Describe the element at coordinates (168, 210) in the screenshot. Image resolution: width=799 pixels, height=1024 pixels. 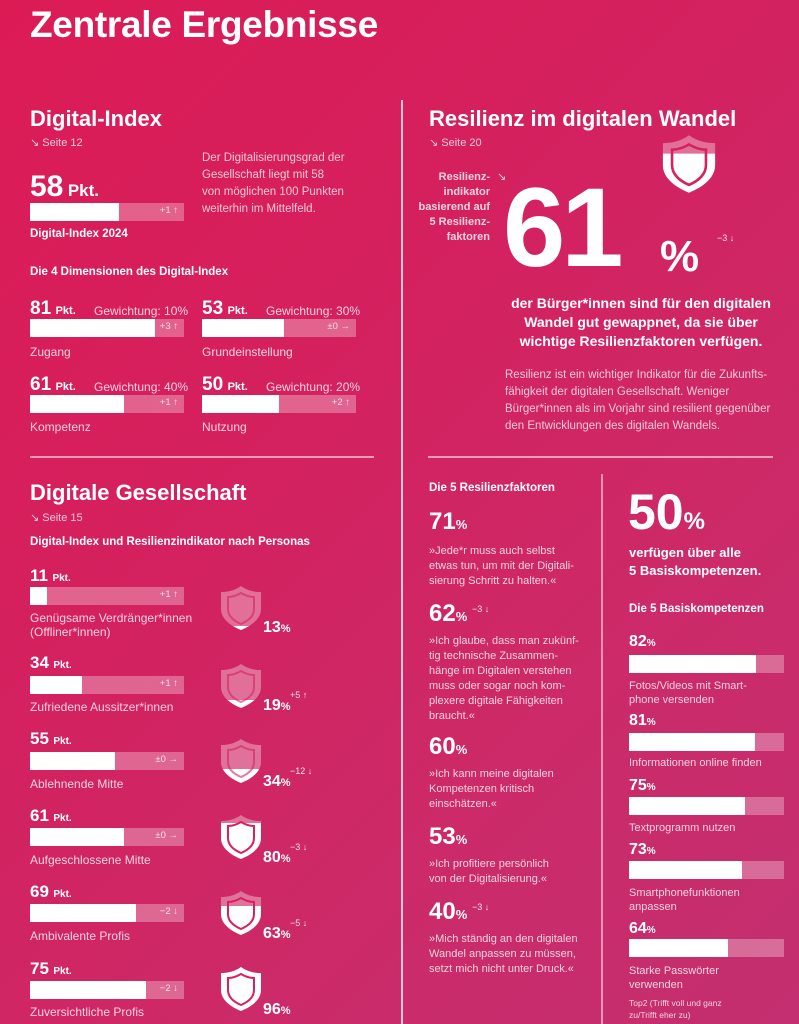
I see `delta-indicator: +1 ↑` at that location.